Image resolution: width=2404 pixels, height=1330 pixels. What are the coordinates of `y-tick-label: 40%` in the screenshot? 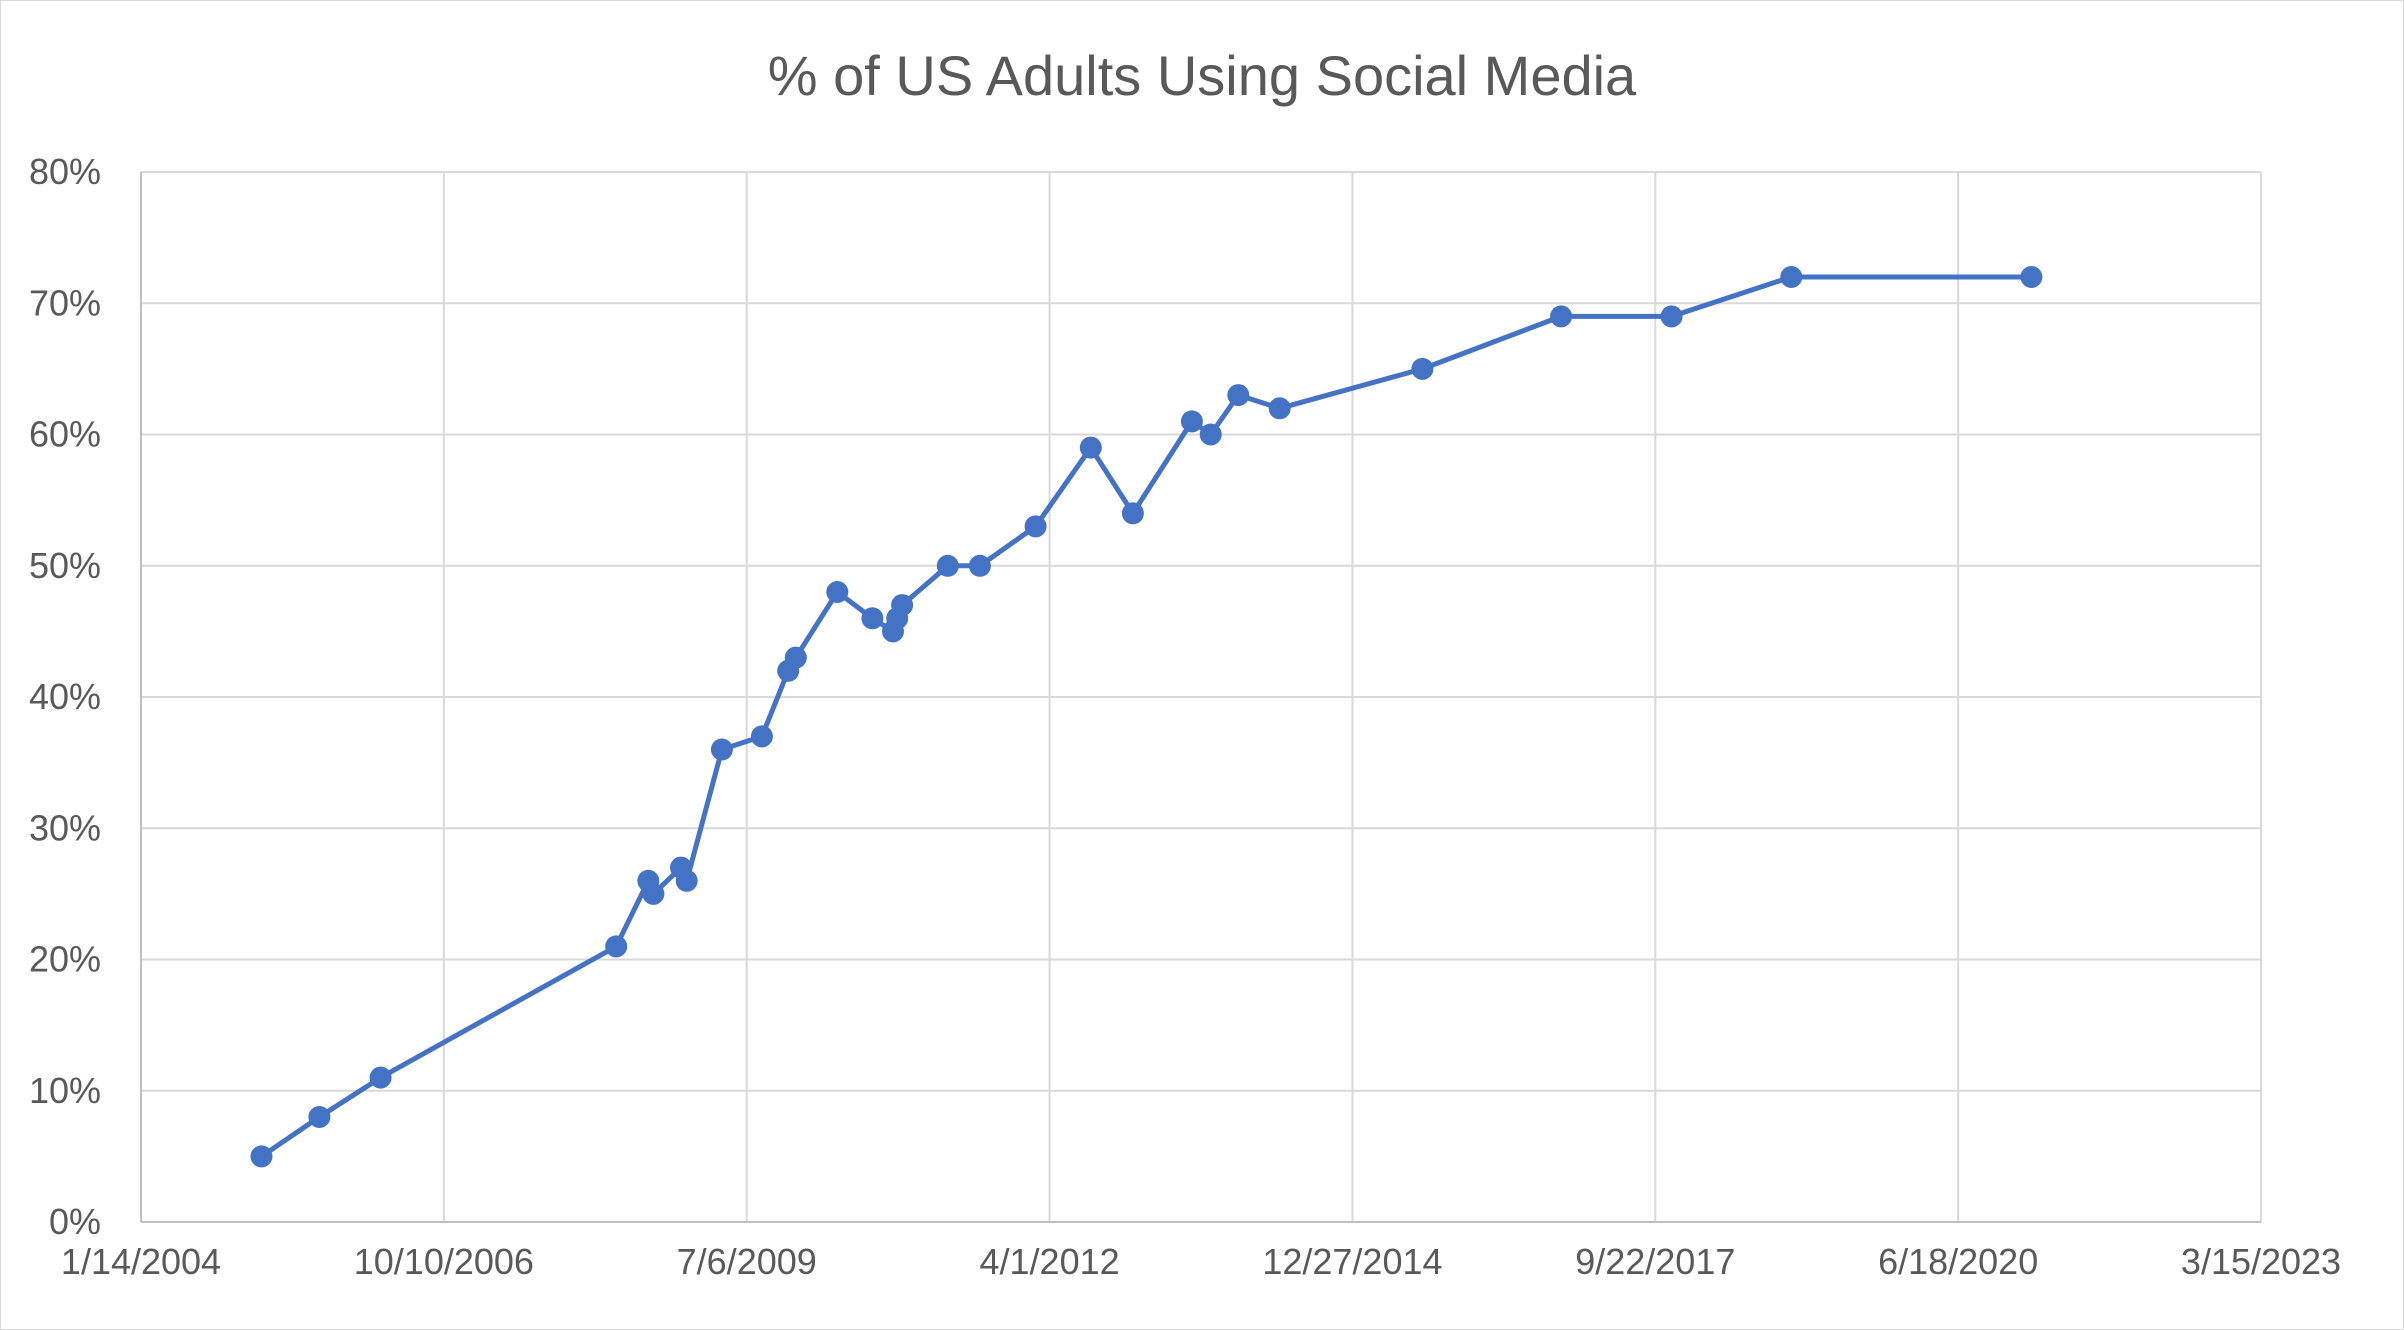 It's located at (65, 696).